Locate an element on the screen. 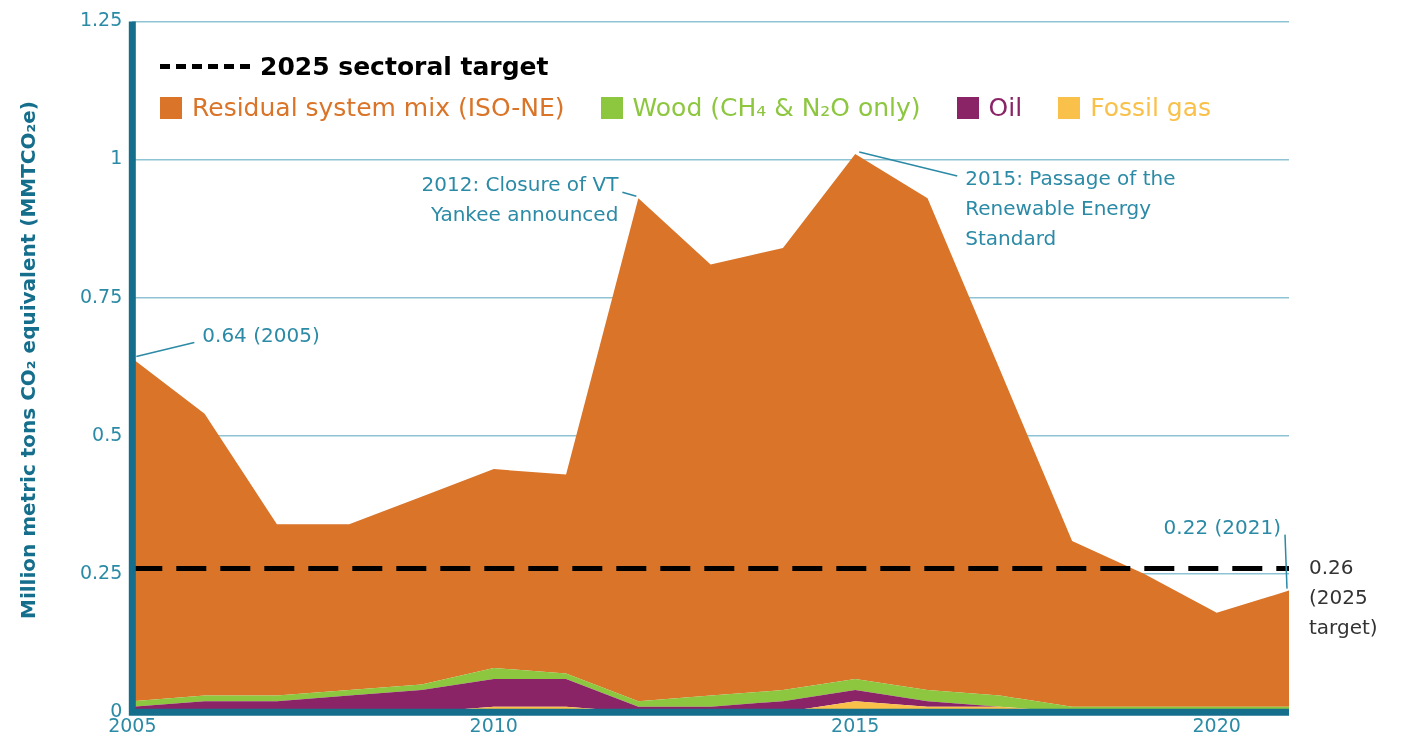  y-tick-label: 1 is located at coordinates (116, 157).